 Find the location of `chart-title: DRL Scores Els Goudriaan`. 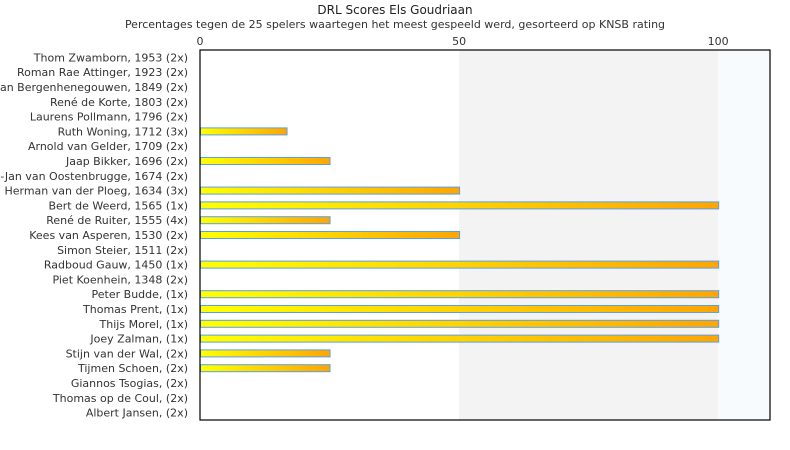

chart-title: DRL Scores Els Goudriaan is located at coordinates (395, 10).